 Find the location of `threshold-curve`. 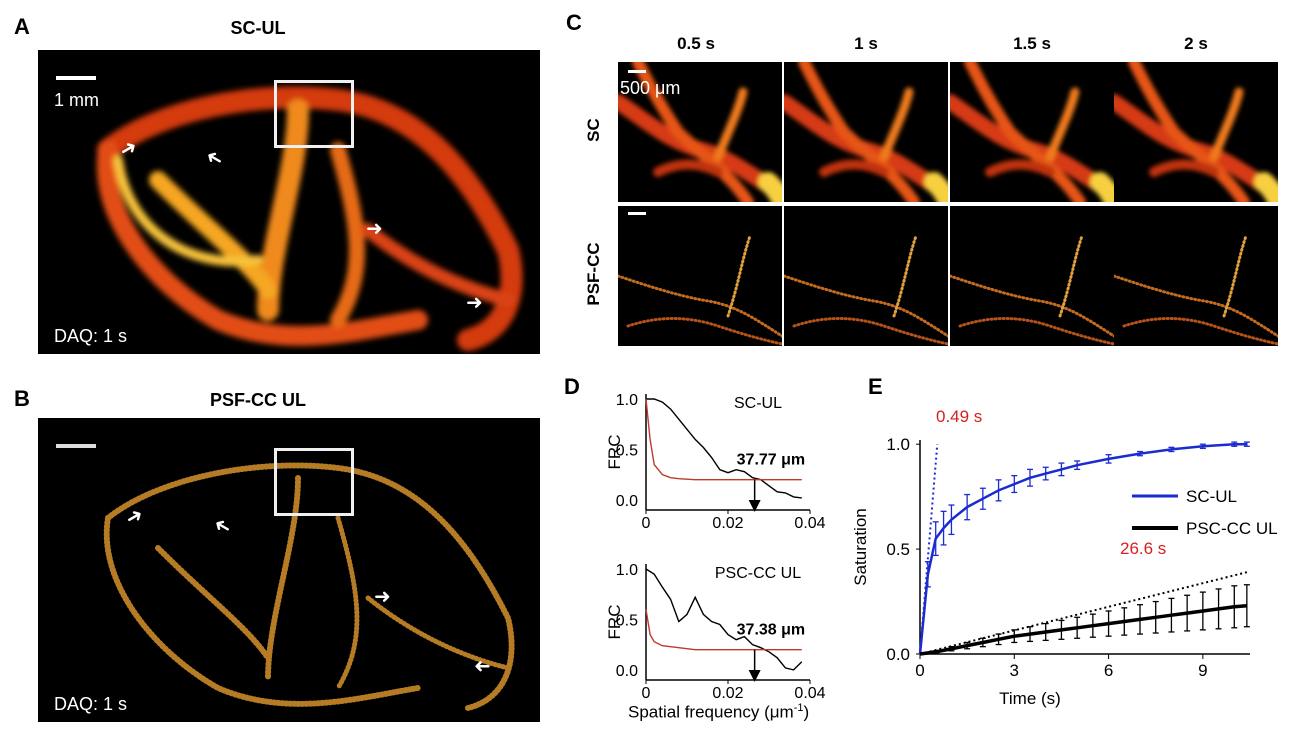

threshold-curve is located at coordinates (723, 630).